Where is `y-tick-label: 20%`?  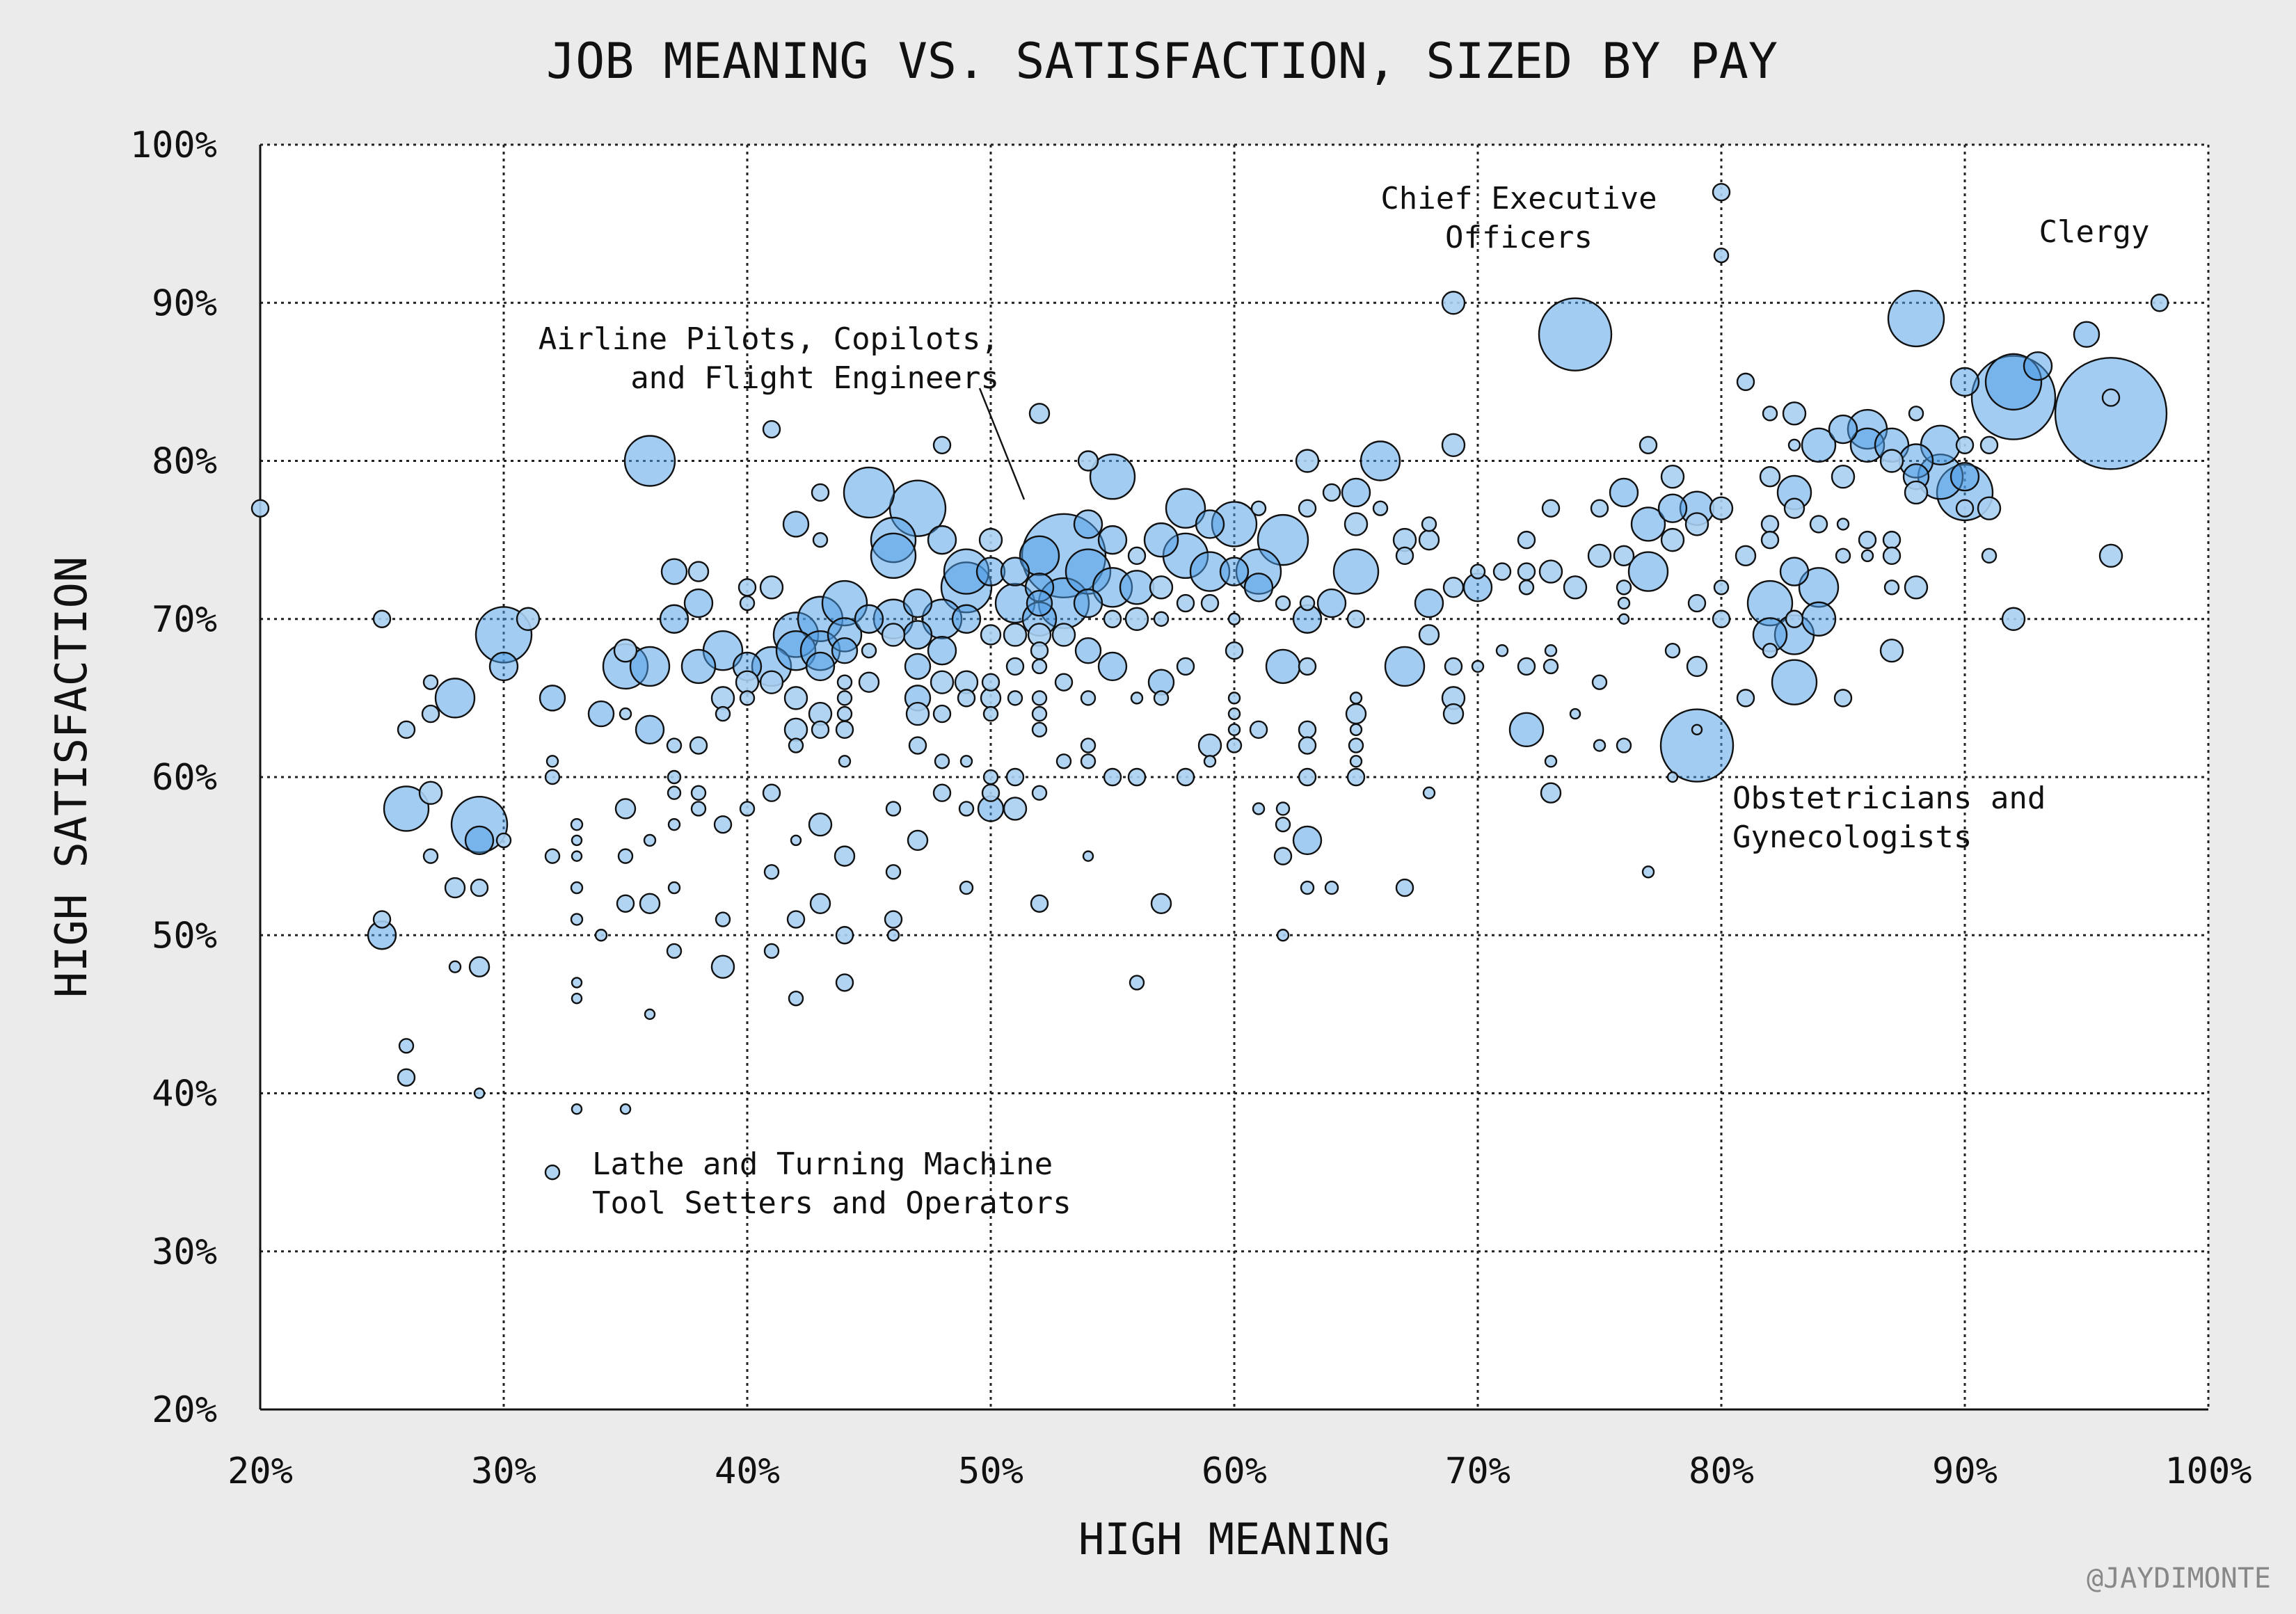
y-tick-label: 20% is located at coordinates (185, 1410).